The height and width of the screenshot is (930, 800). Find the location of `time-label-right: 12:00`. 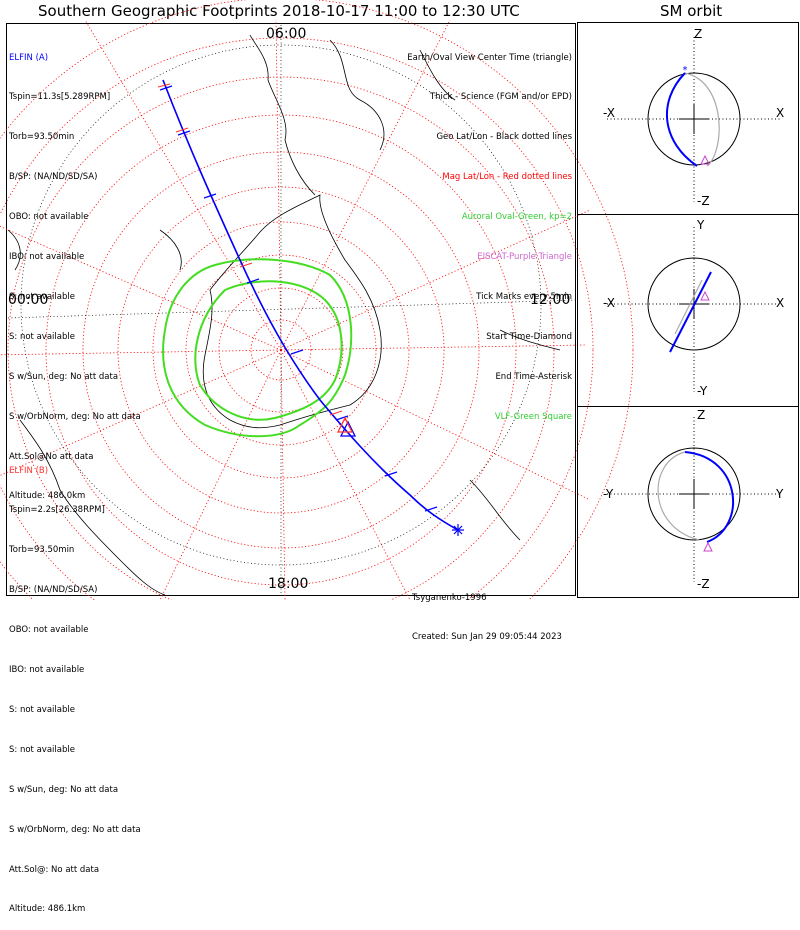

time-label-right: 12:00 is located at coordinates (550, 300).